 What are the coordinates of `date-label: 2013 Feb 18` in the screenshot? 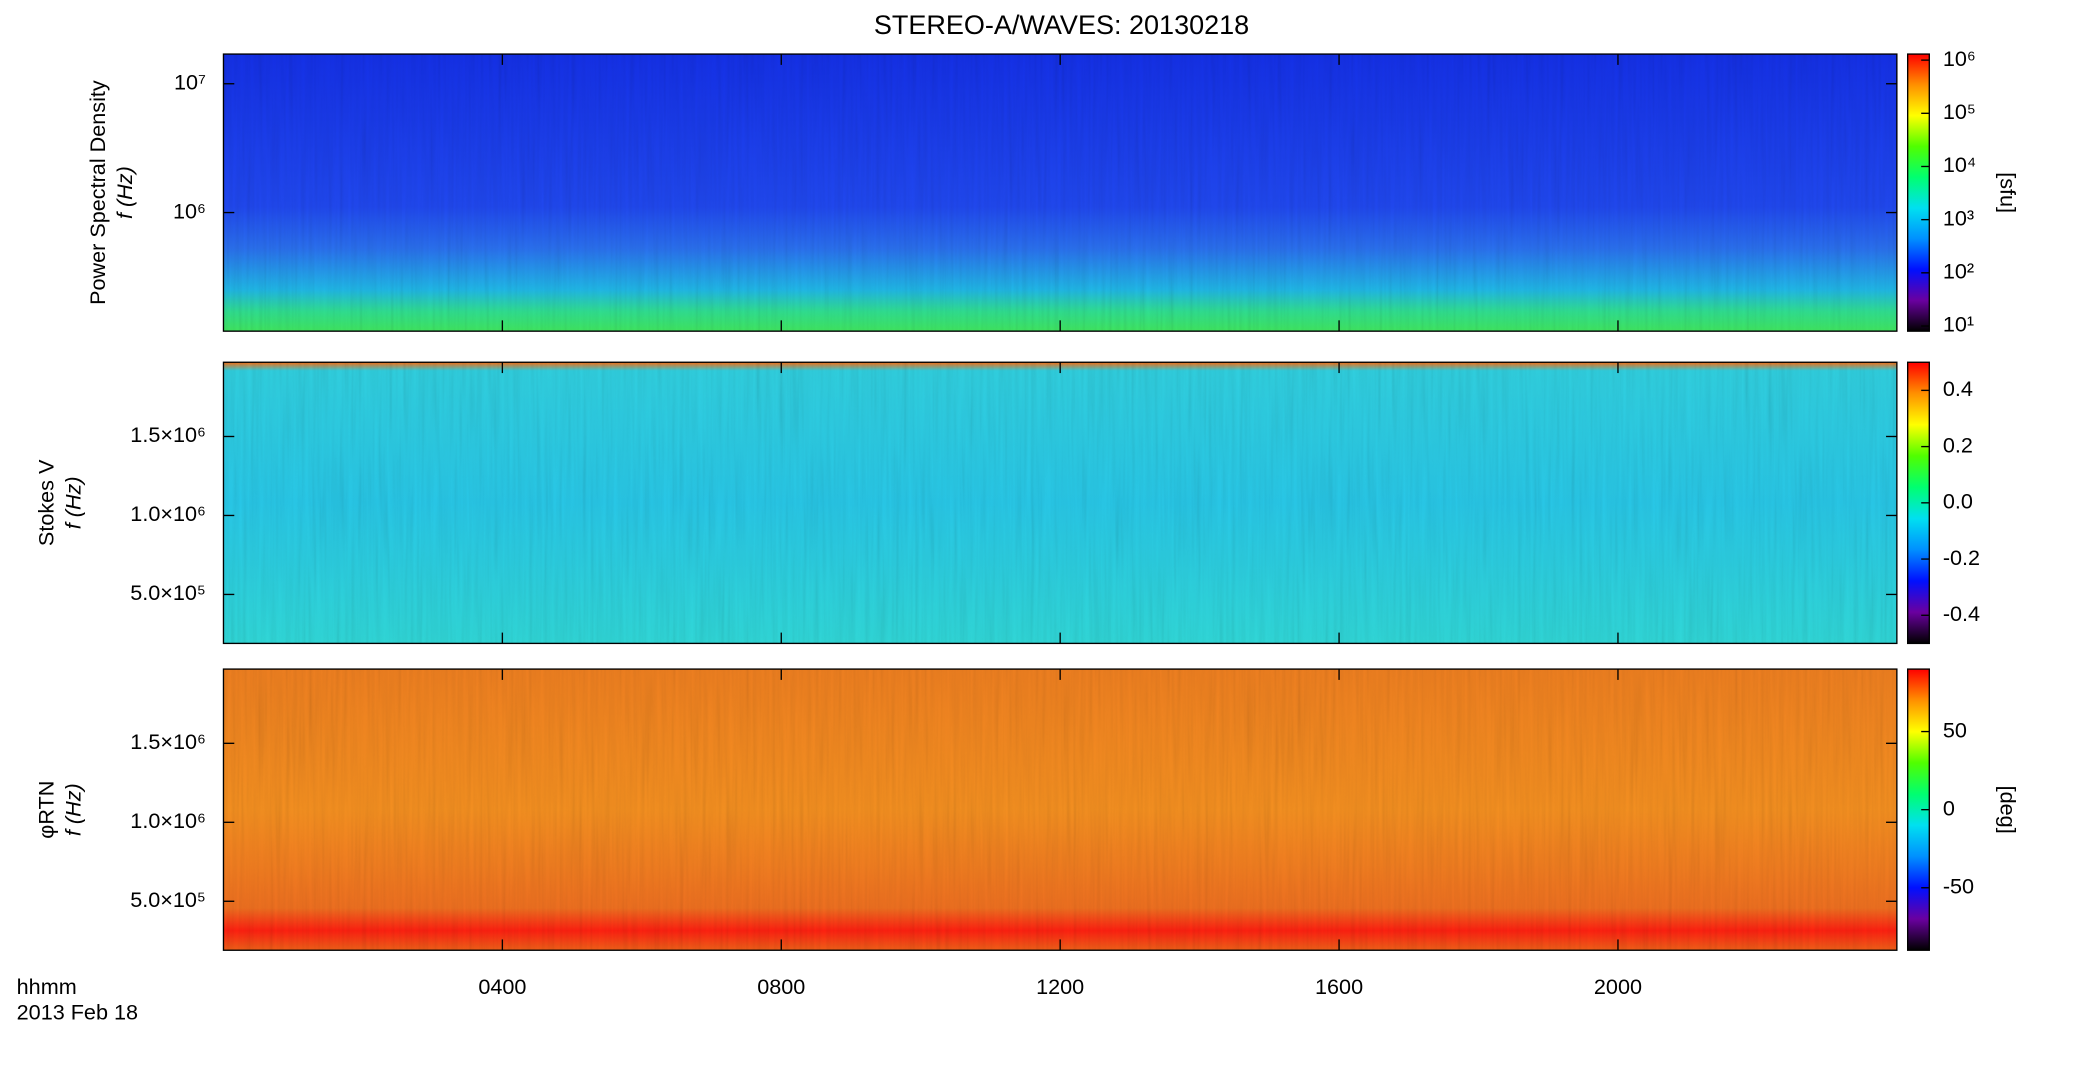 It's located at (77, 1011).